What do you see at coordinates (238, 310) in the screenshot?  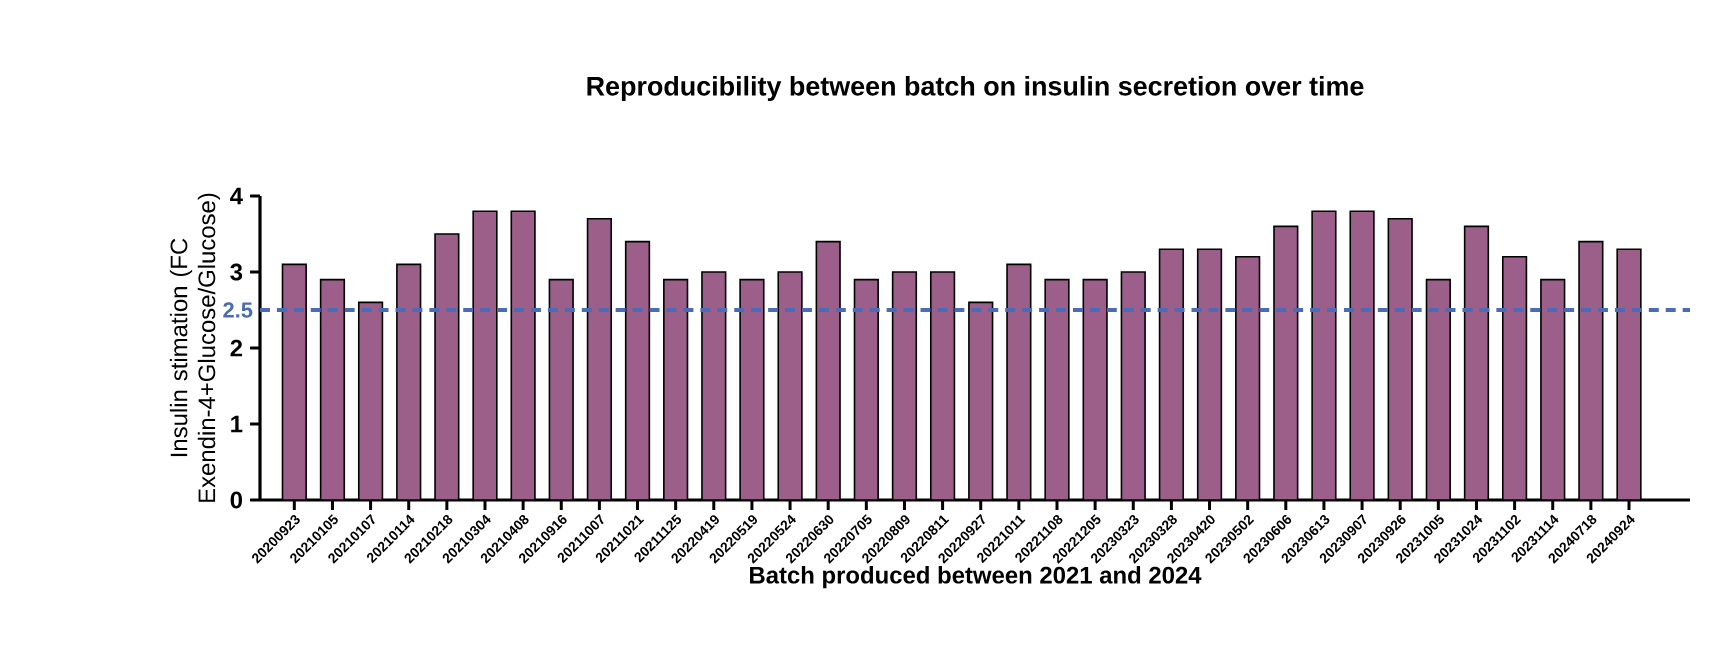 I see `ref-line-label: 2.5` at bounding box center [238, 310].